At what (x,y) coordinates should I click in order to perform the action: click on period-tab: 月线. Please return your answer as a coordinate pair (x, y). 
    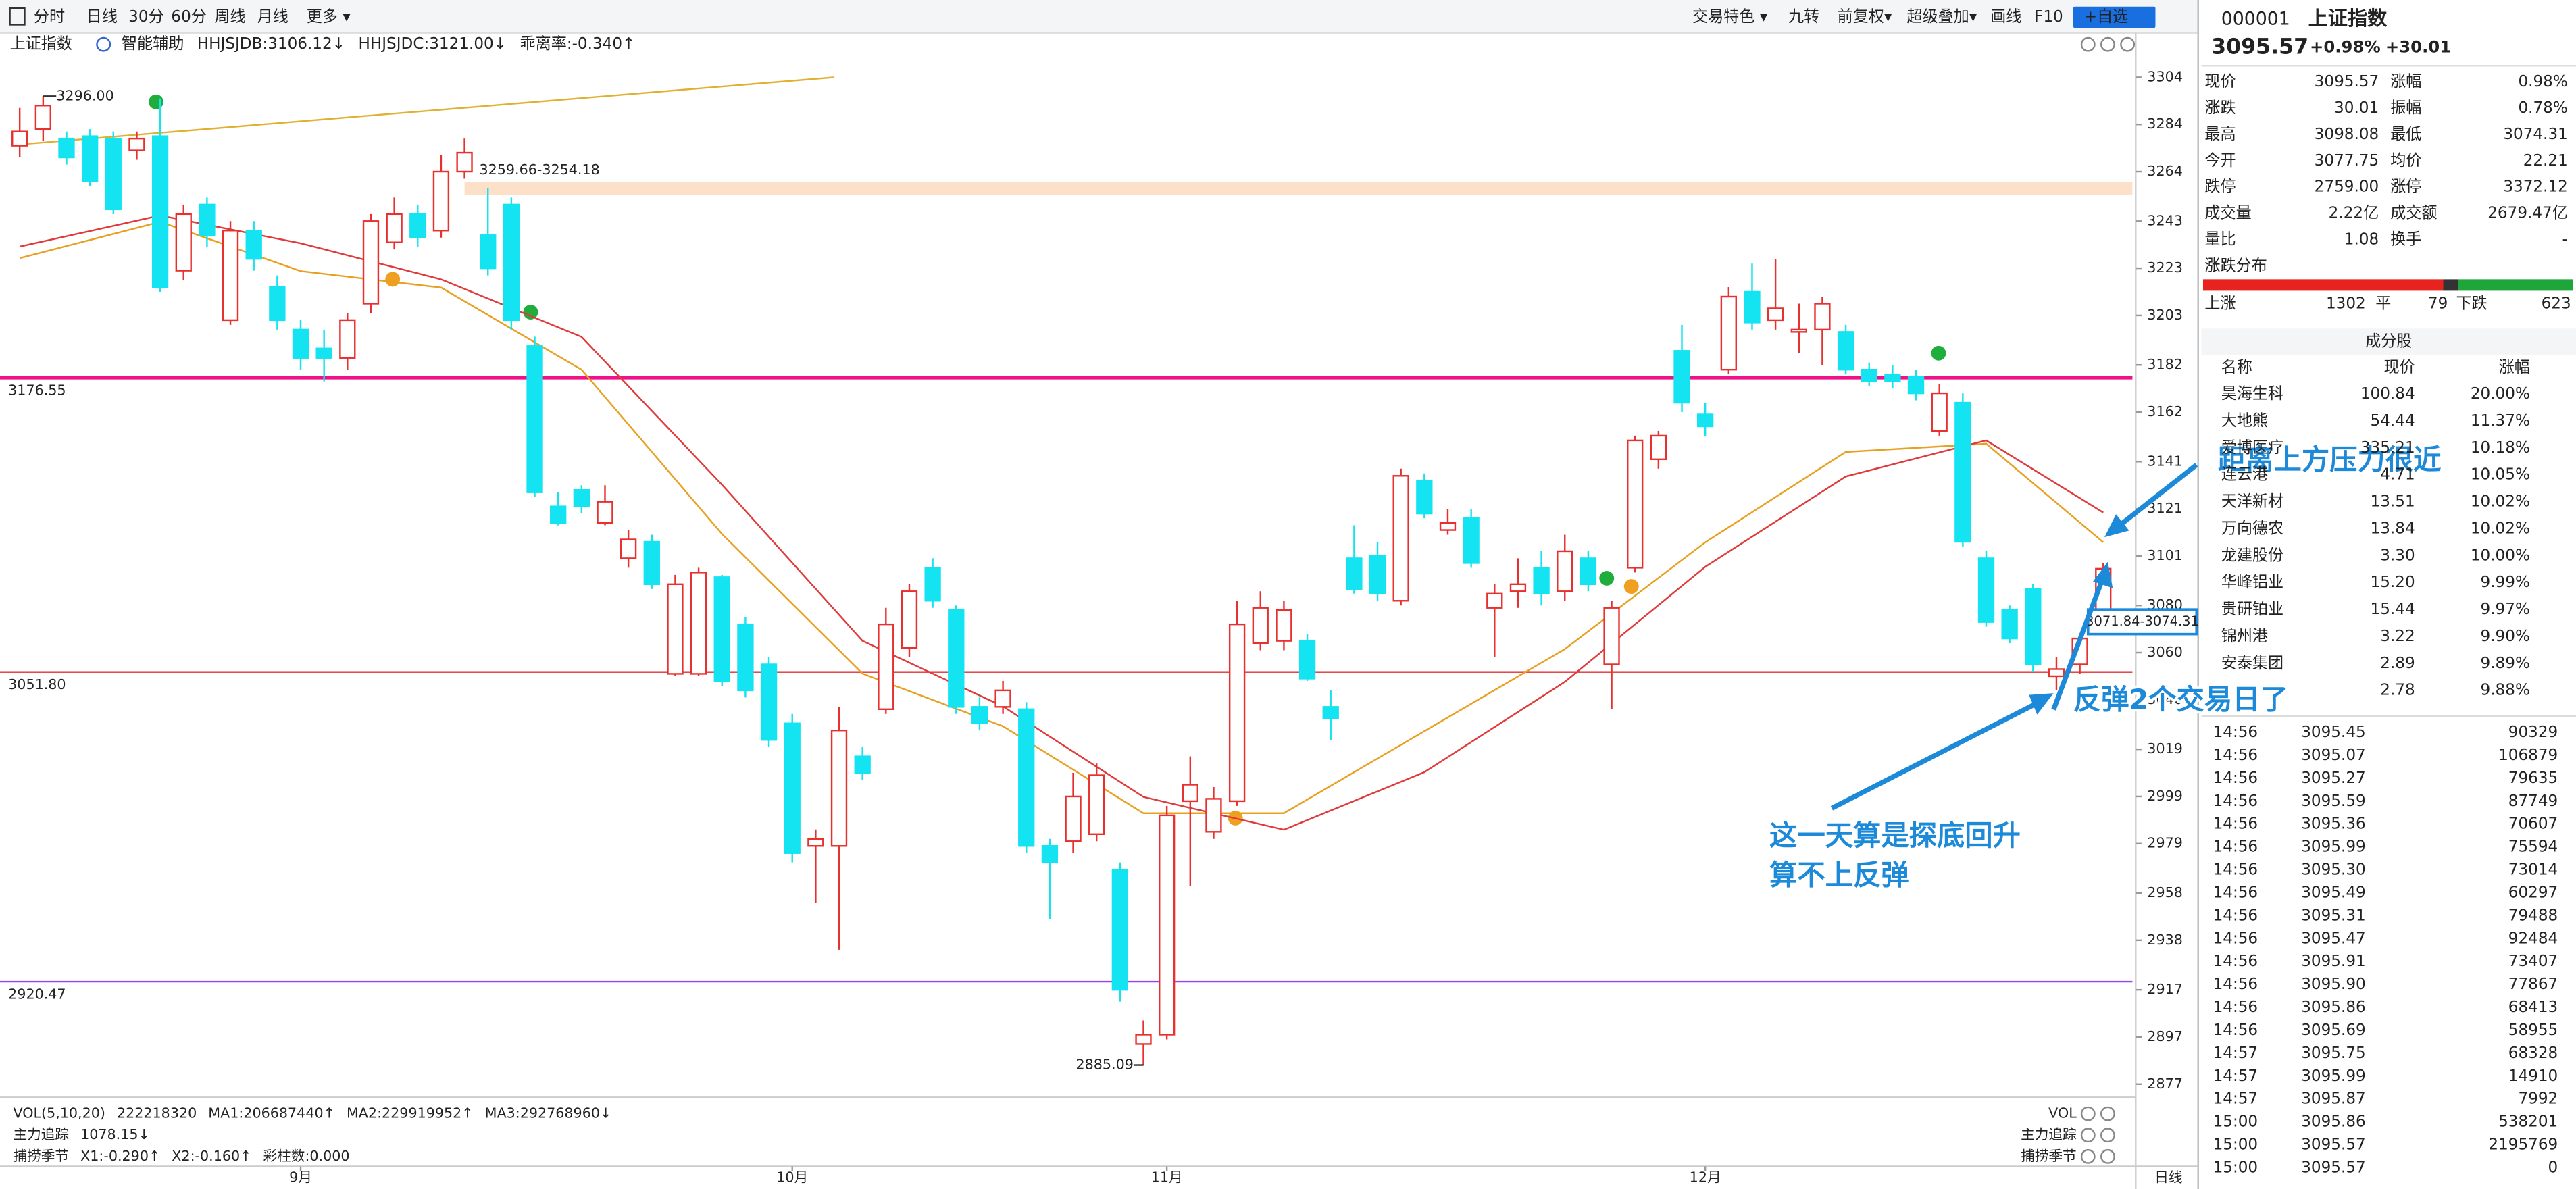
    Looking at the image, I should click on (272, 17).